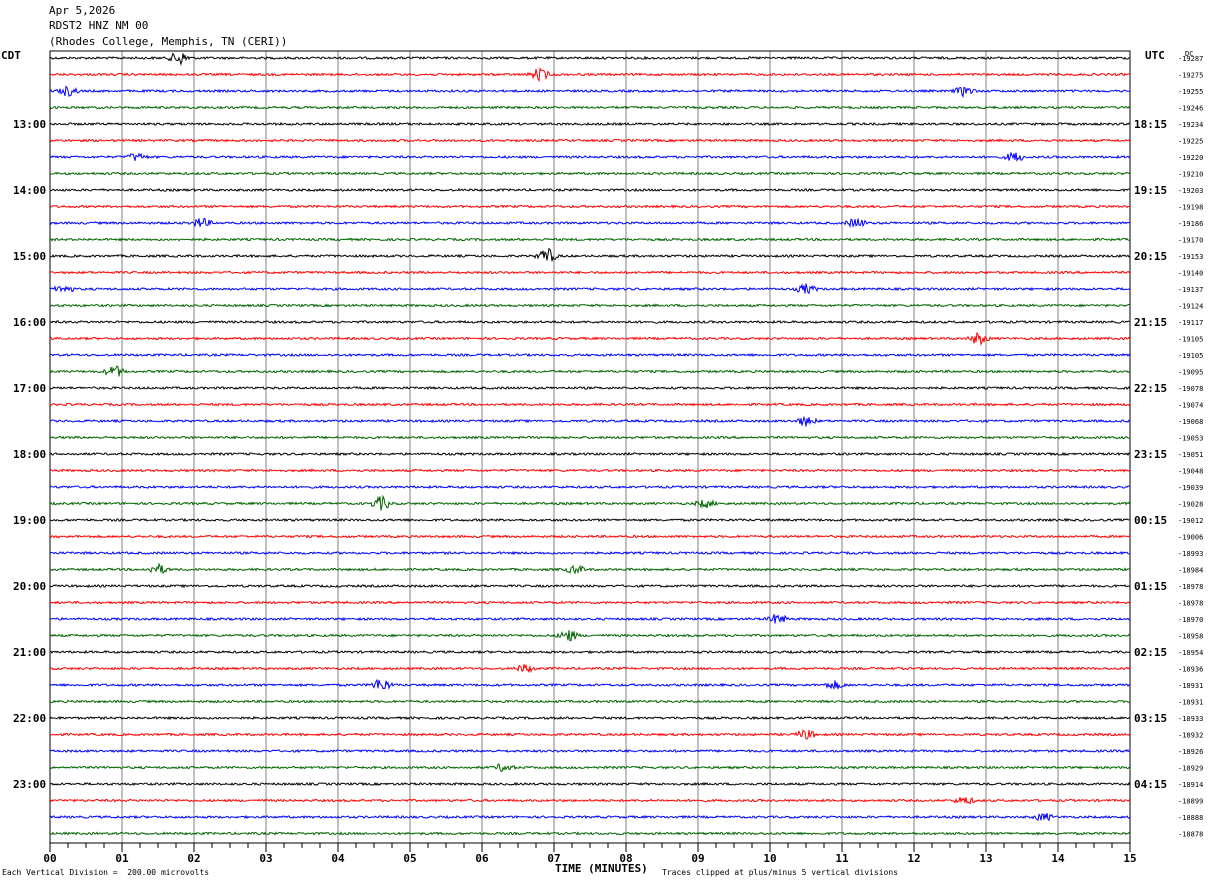 This screenshot has height=886, width=1210. Describe the element at coordinates (1190, 175) in the screenshot. I see `dc-offset-label-row-7: -19210` at that location.